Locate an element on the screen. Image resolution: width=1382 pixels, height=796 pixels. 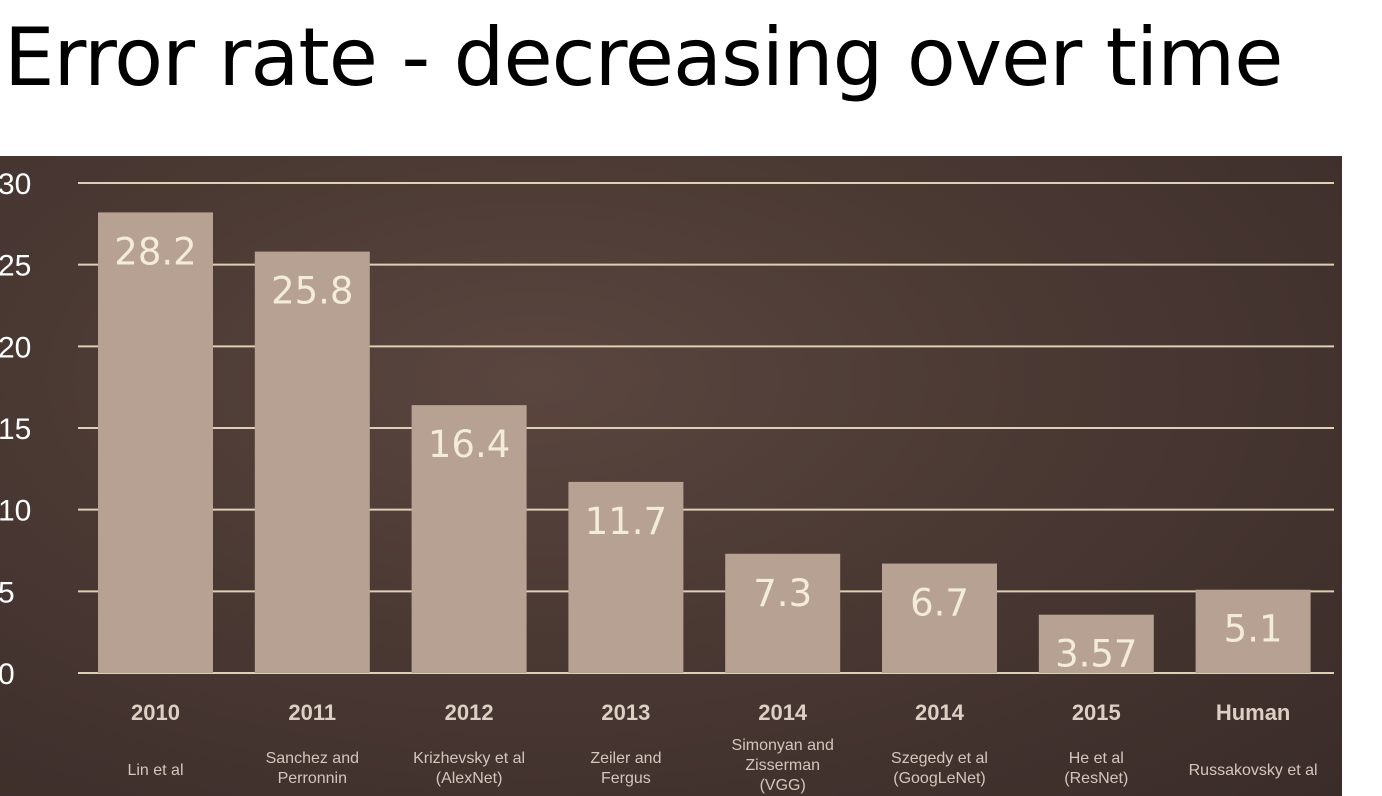
y-tick-label: 10 is located at coordinates (15, 511).